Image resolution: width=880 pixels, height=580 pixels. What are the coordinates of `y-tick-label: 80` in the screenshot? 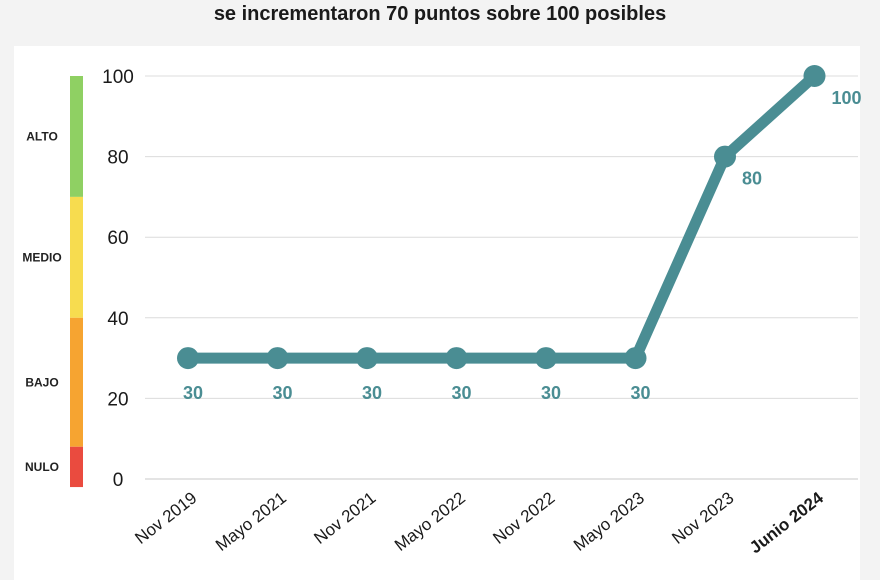 It's located at (117, 158).